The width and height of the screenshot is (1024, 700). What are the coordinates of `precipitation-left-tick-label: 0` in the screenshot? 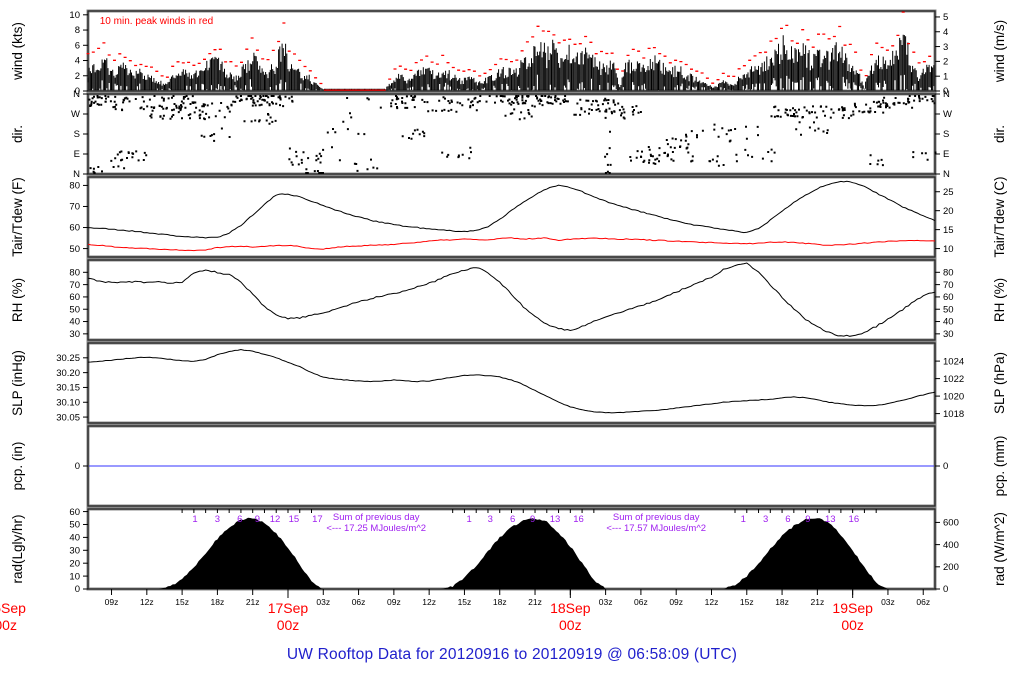 It's located at (77, 466).